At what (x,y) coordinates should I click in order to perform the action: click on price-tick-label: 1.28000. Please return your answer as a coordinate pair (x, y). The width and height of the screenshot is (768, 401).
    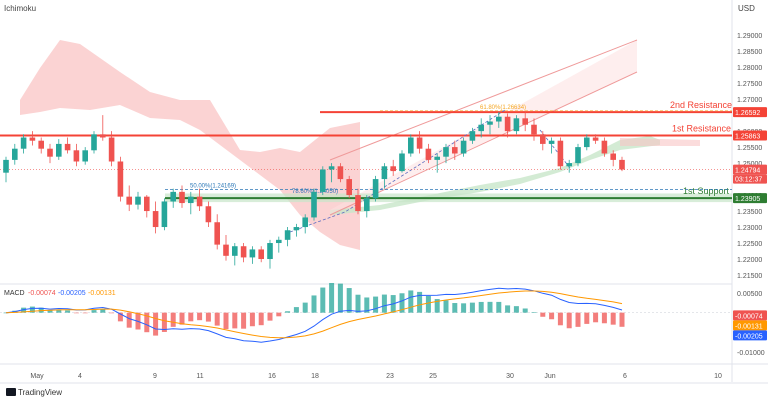
    Looking at the image, I should click on (749, 68).